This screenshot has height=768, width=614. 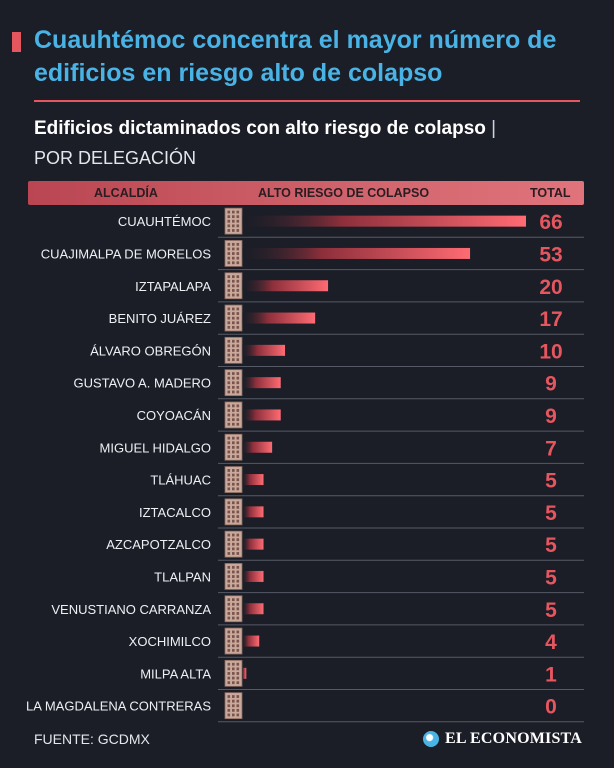 What do you see at coordinates (160, 318) in the screenshot?
I see `category-label: BENITO JUÁREZ` at bounding box center [160, 318].